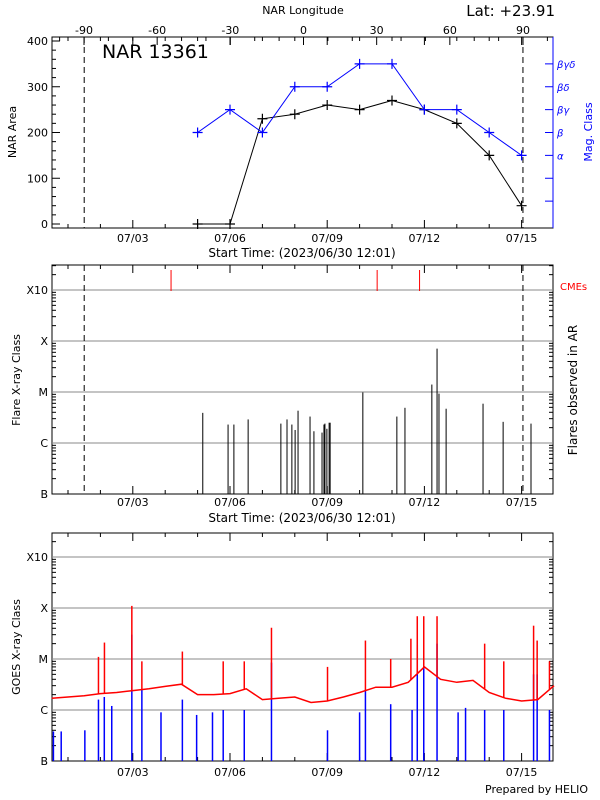 This screenshot has height=800, width=600. Describe the element at coordinates (588, 131) in the screenshot. I see `panel1-y2label: Mag. Class` at that location.